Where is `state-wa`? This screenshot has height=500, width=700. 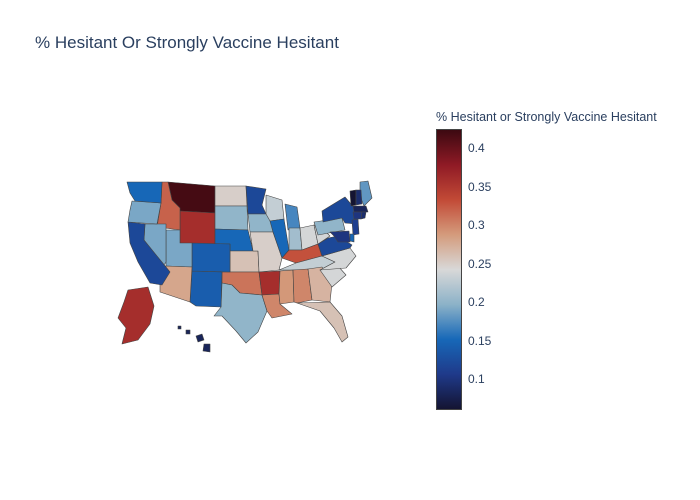 state-wa is located at coordinates (144, 192).